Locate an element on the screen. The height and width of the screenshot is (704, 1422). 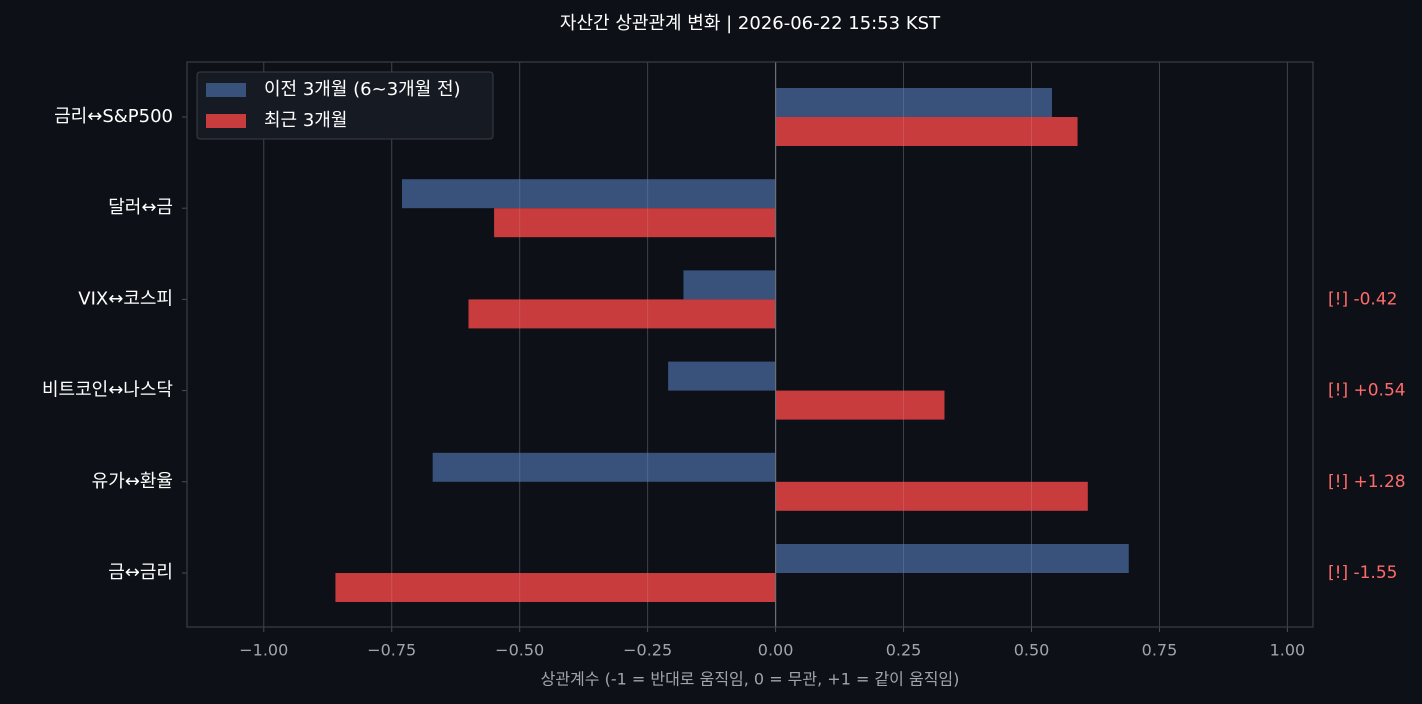
legend-box is located at coordinates (345, 105).